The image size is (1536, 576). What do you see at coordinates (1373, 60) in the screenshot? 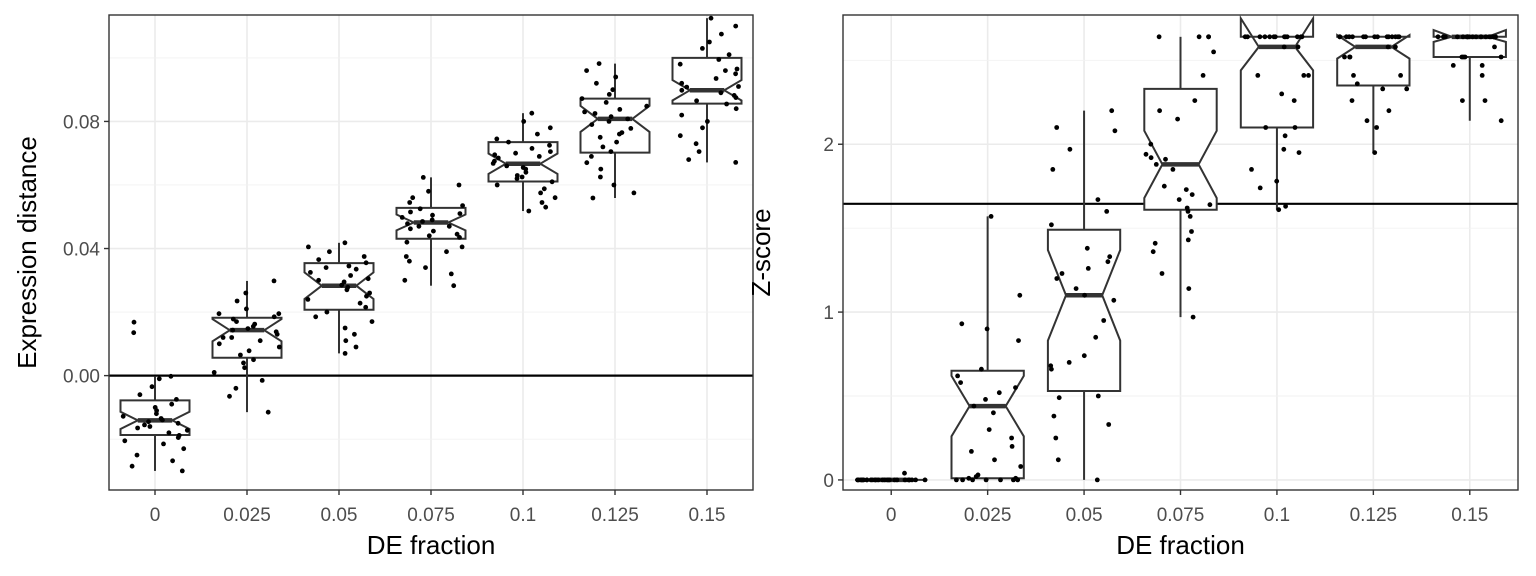
I see `box-0.125` at bounding box center [1373, 60].